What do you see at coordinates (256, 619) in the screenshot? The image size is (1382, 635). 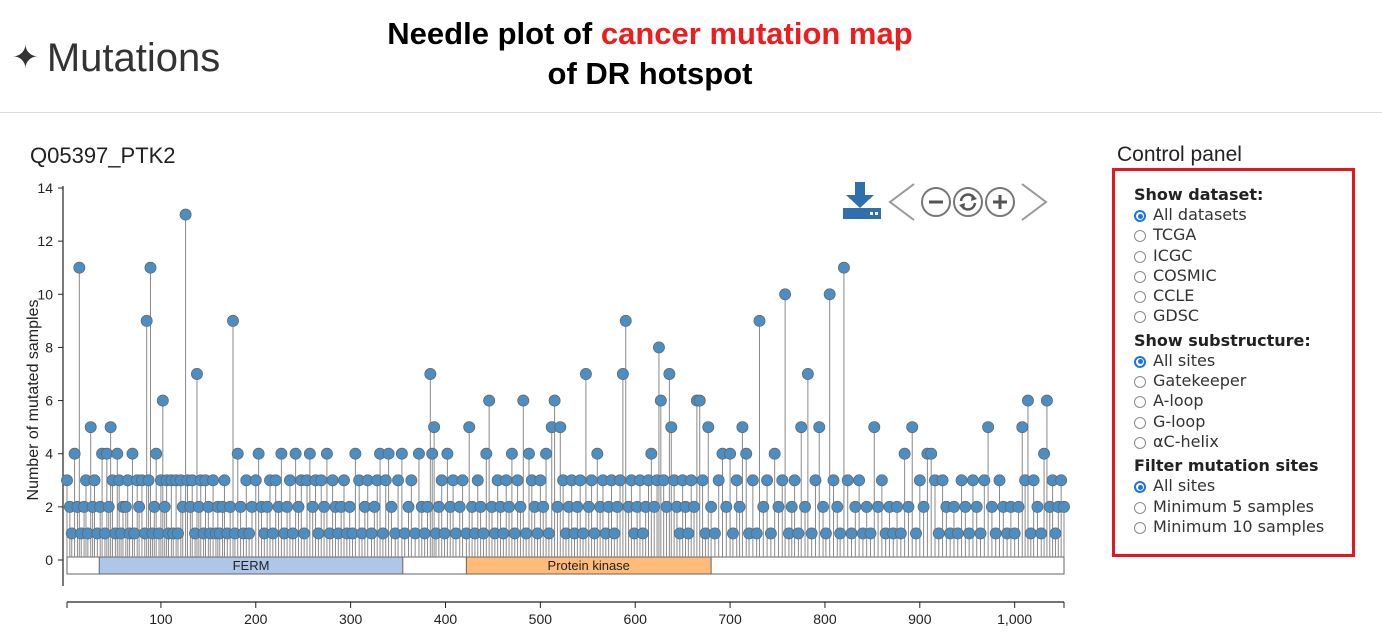 I see `x-tick-label: 200` at bounding box center [256, 619].